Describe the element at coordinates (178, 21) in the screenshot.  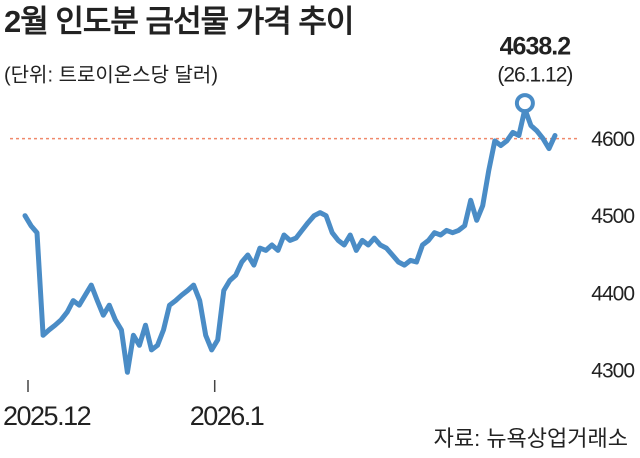
I see `chart-title: 2월 인도분 금선물 가격 추이` at that location.